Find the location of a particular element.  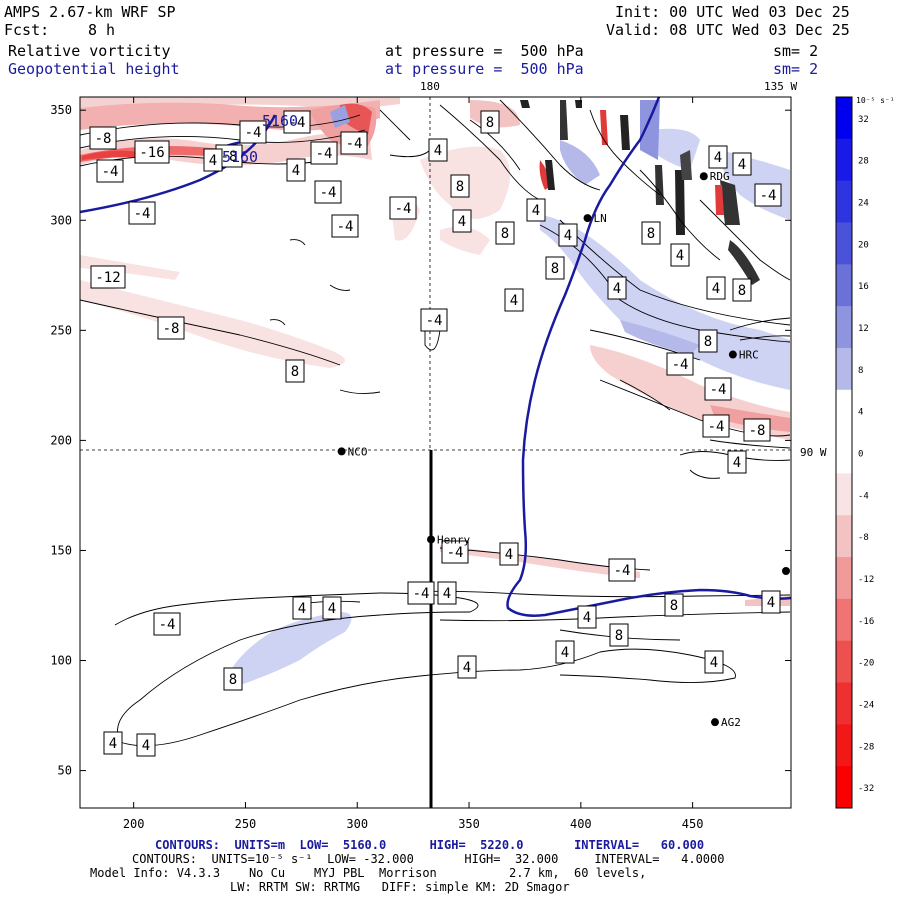

colorbar-label: 28 is located at coordinates (863, 162).